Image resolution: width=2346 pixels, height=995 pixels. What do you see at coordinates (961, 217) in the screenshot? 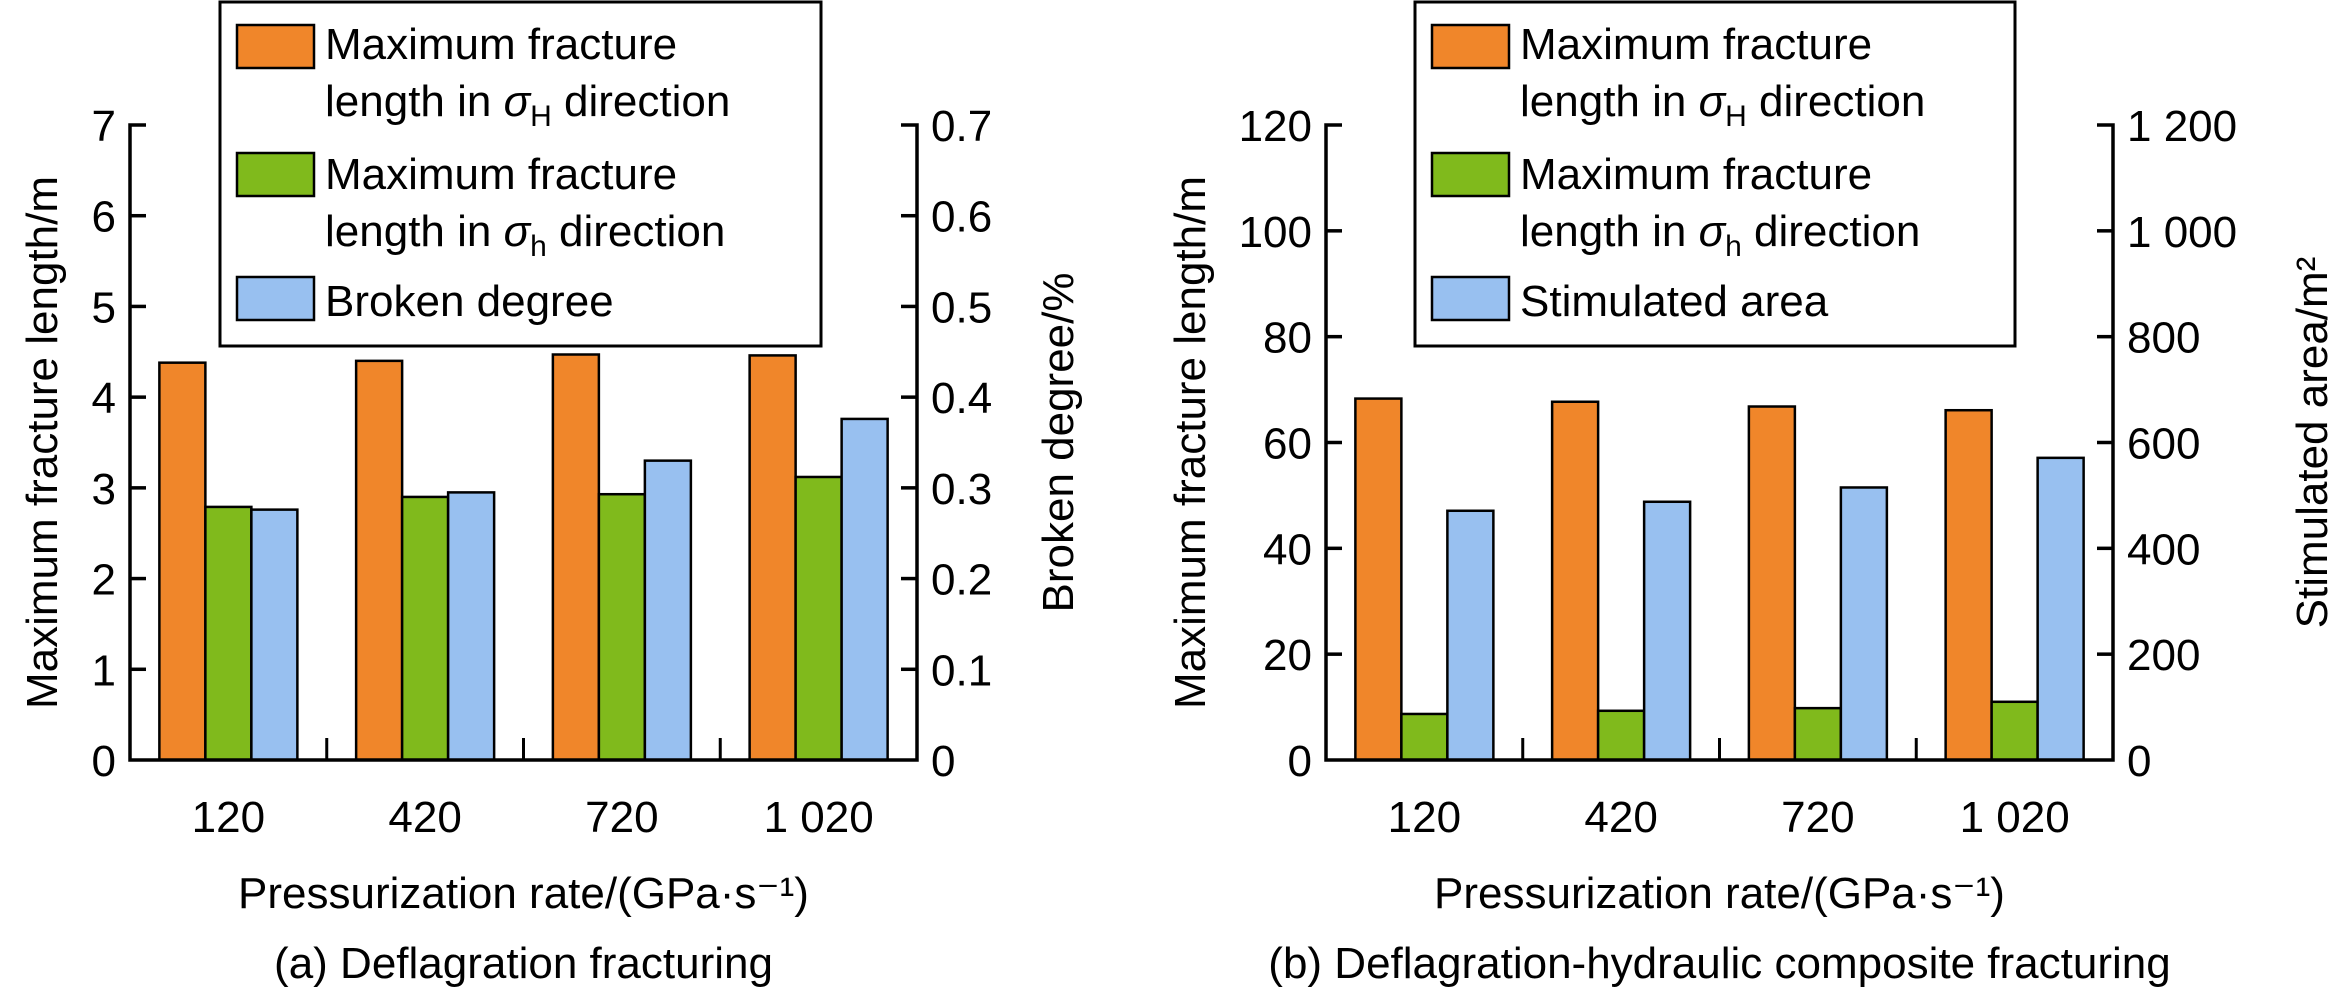
I see `y-right-tick-label: 0.6` at bounding box center [961, 217].